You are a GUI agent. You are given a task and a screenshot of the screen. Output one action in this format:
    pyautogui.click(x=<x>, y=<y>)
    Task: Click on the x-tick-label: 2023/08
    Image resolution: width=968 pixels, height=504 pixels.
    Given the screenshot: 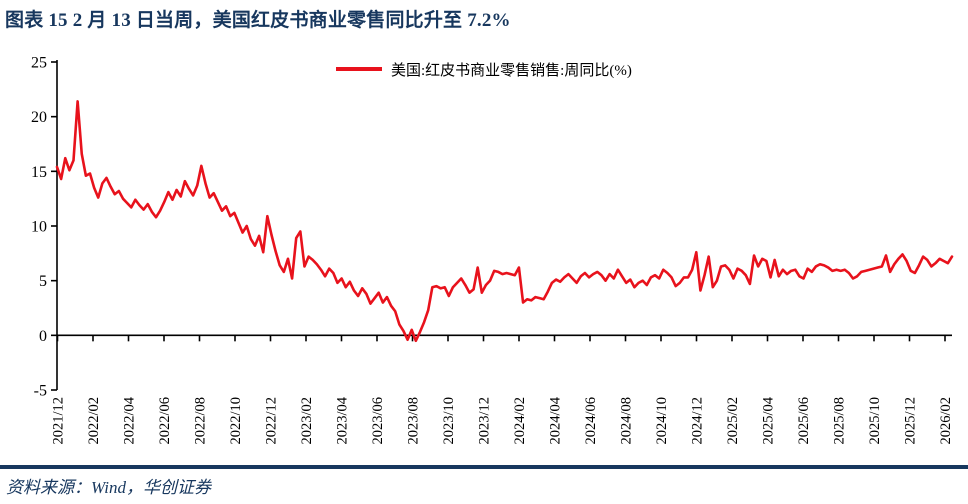 What is the action you would take?
    pyautogui.click(x=414, y=421)
    